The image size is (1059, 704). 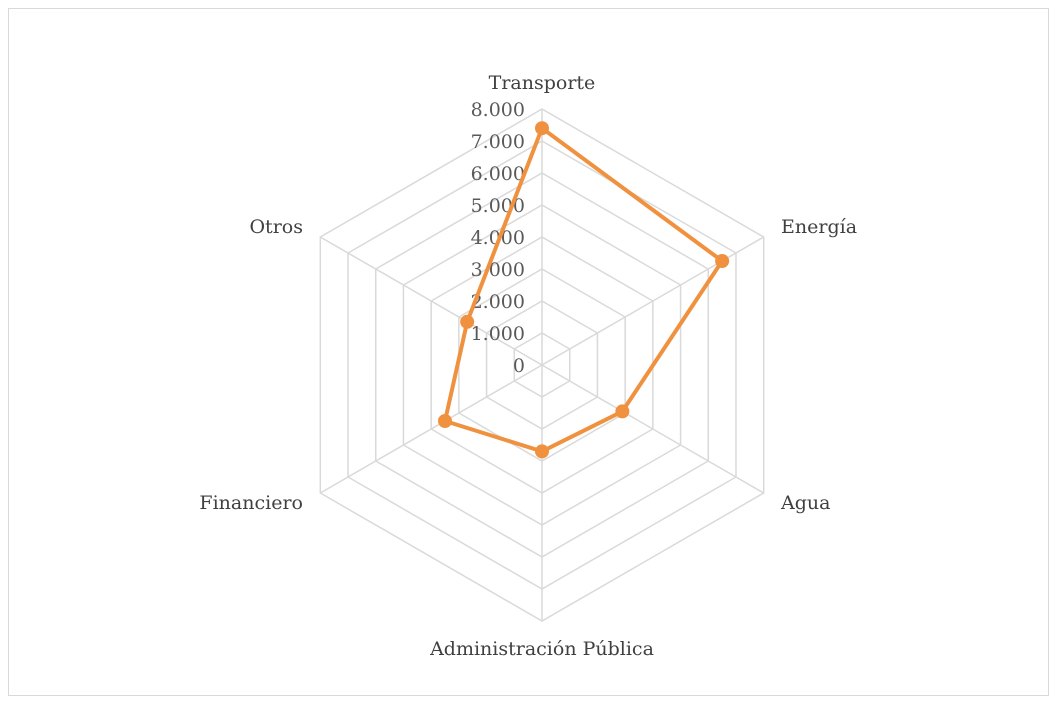 I want to click on category-label-1: Energía, so click(x=819, y=227).